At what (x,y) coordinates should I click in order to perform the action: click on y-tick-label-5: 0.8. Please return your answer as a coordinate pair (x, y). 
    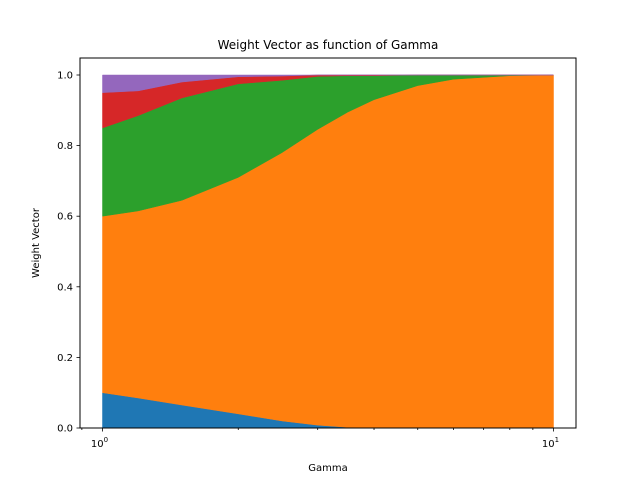
    Looking at the image, I should click on (65, 146).